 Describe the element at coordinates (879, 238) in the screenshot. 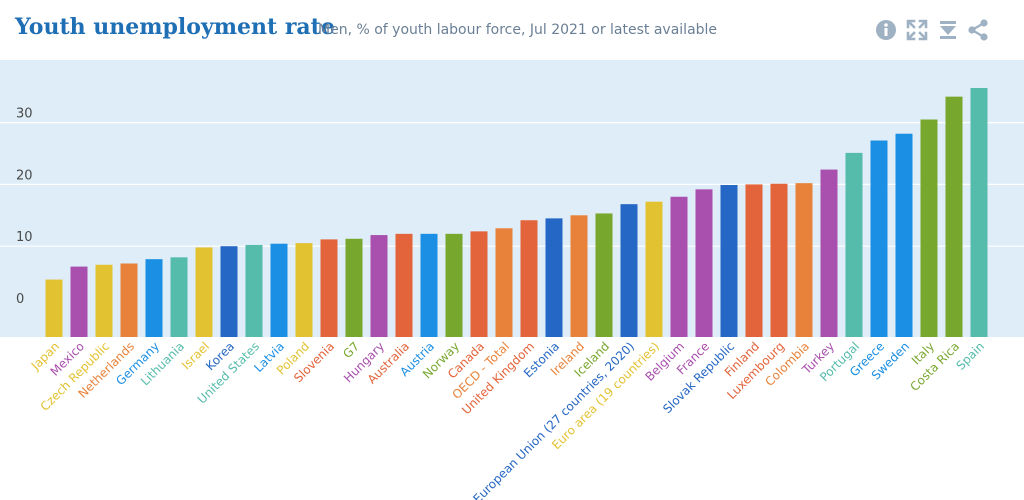

I see `bar-greece` at that location.